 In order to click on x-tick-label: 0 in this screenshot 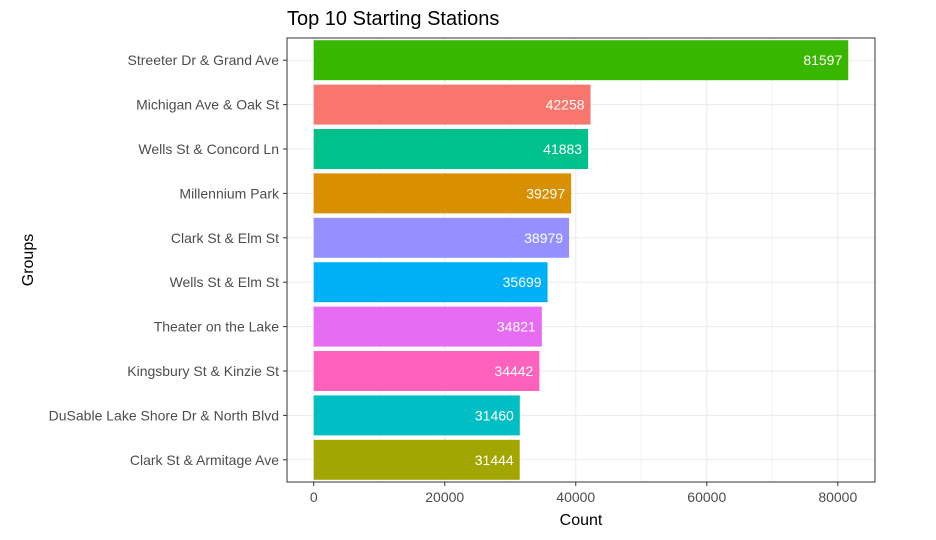, I will do `click(314, 497)`.